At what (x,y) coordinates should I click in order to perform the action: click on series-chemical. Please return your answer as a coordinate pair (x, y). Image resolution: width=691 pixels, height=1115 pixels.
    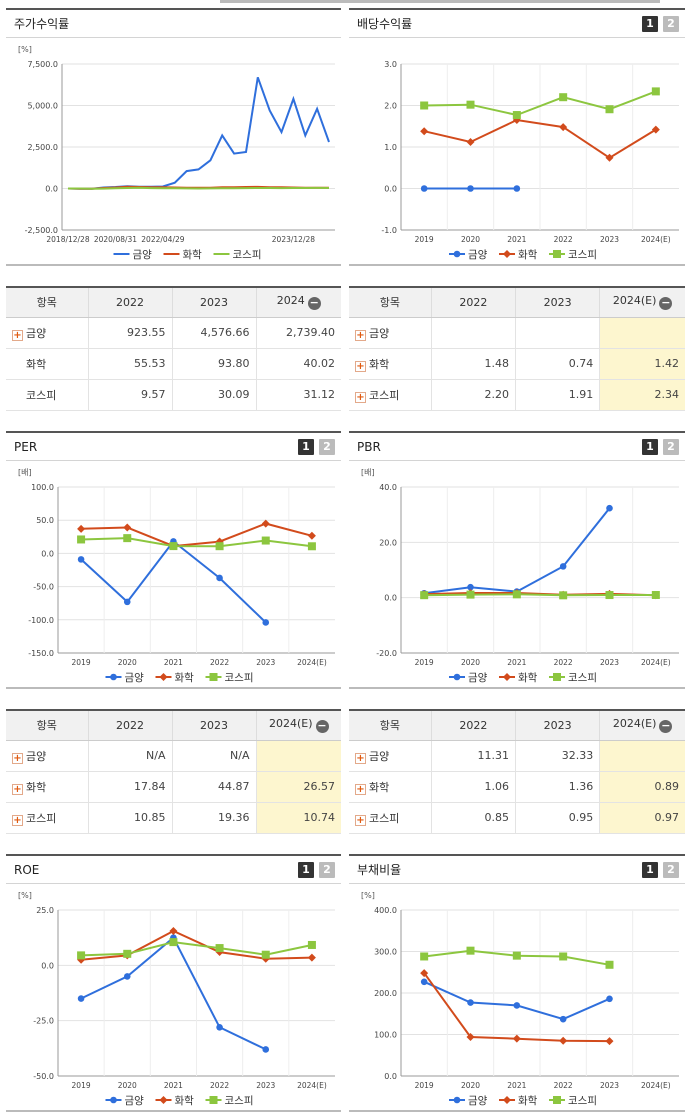
    Looking at the image, I should click on (540, 139).